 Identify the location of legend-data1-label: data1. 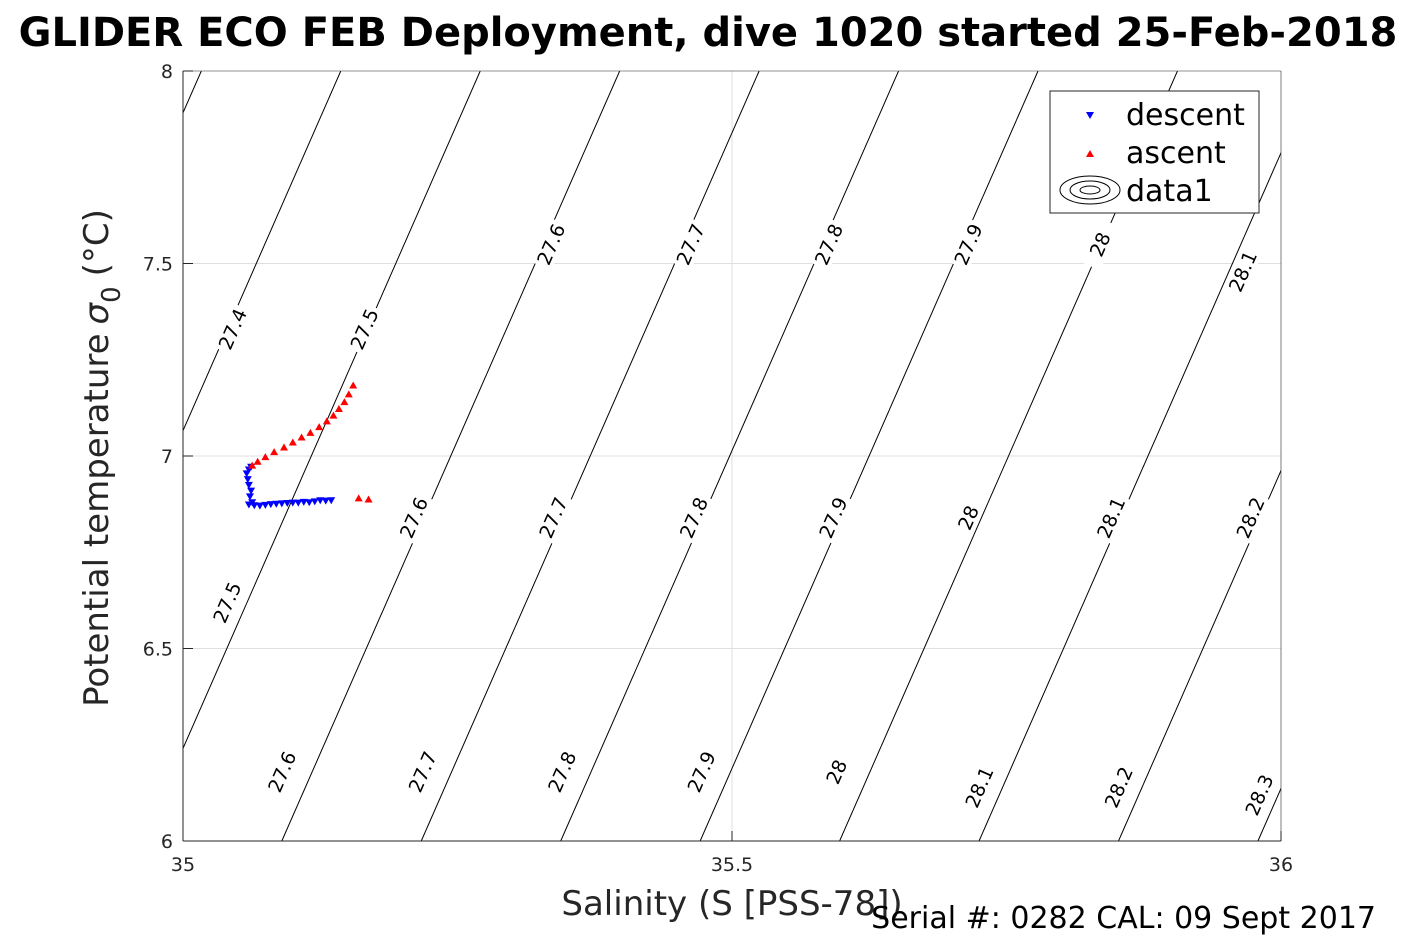
(1169, 191).